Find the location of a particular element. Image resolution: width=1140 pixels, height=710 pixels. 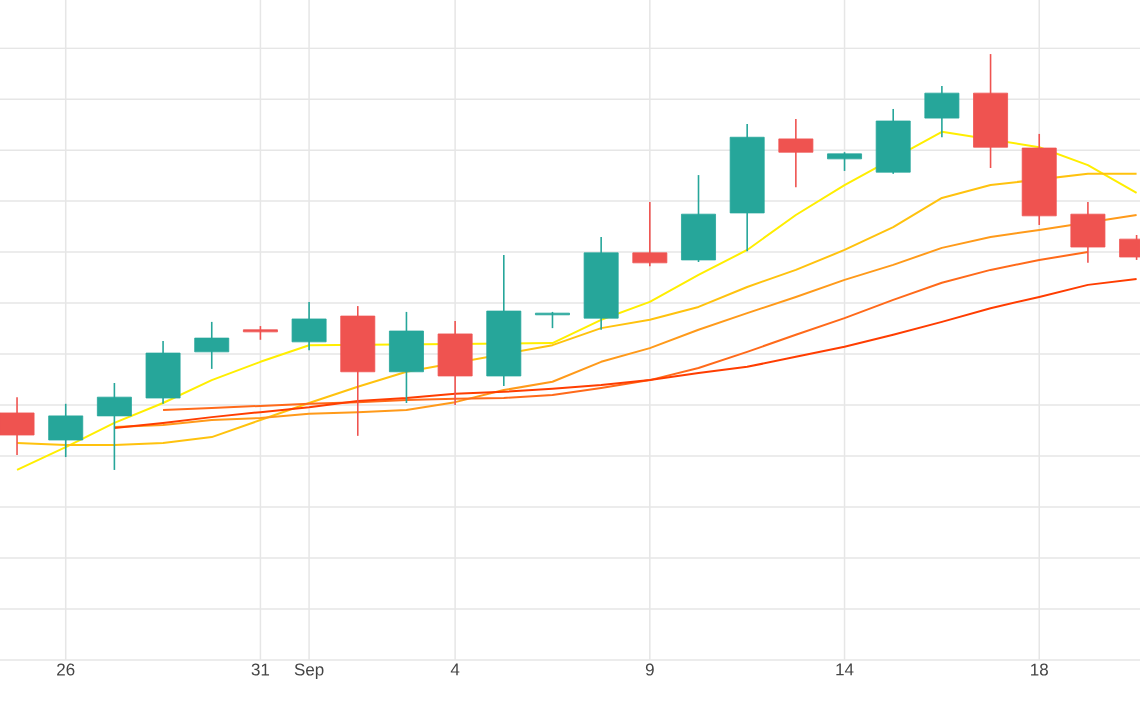

x-tick-label: 9 is located at coordinates (649, 669).